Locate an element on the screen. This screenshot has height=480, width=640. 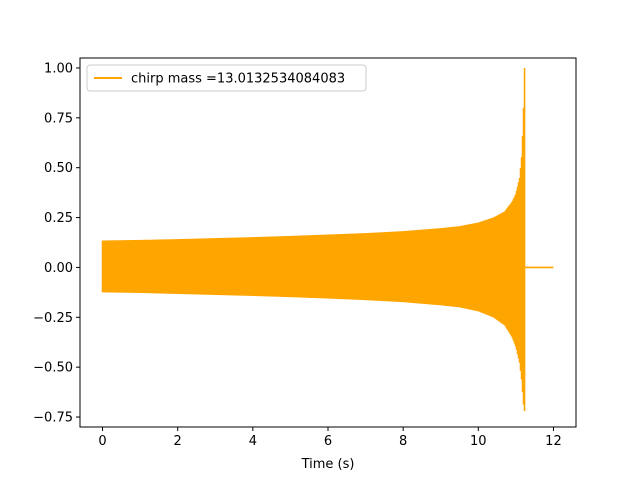
y-tick-label: −0.50 is located at coordinates (53, 368).